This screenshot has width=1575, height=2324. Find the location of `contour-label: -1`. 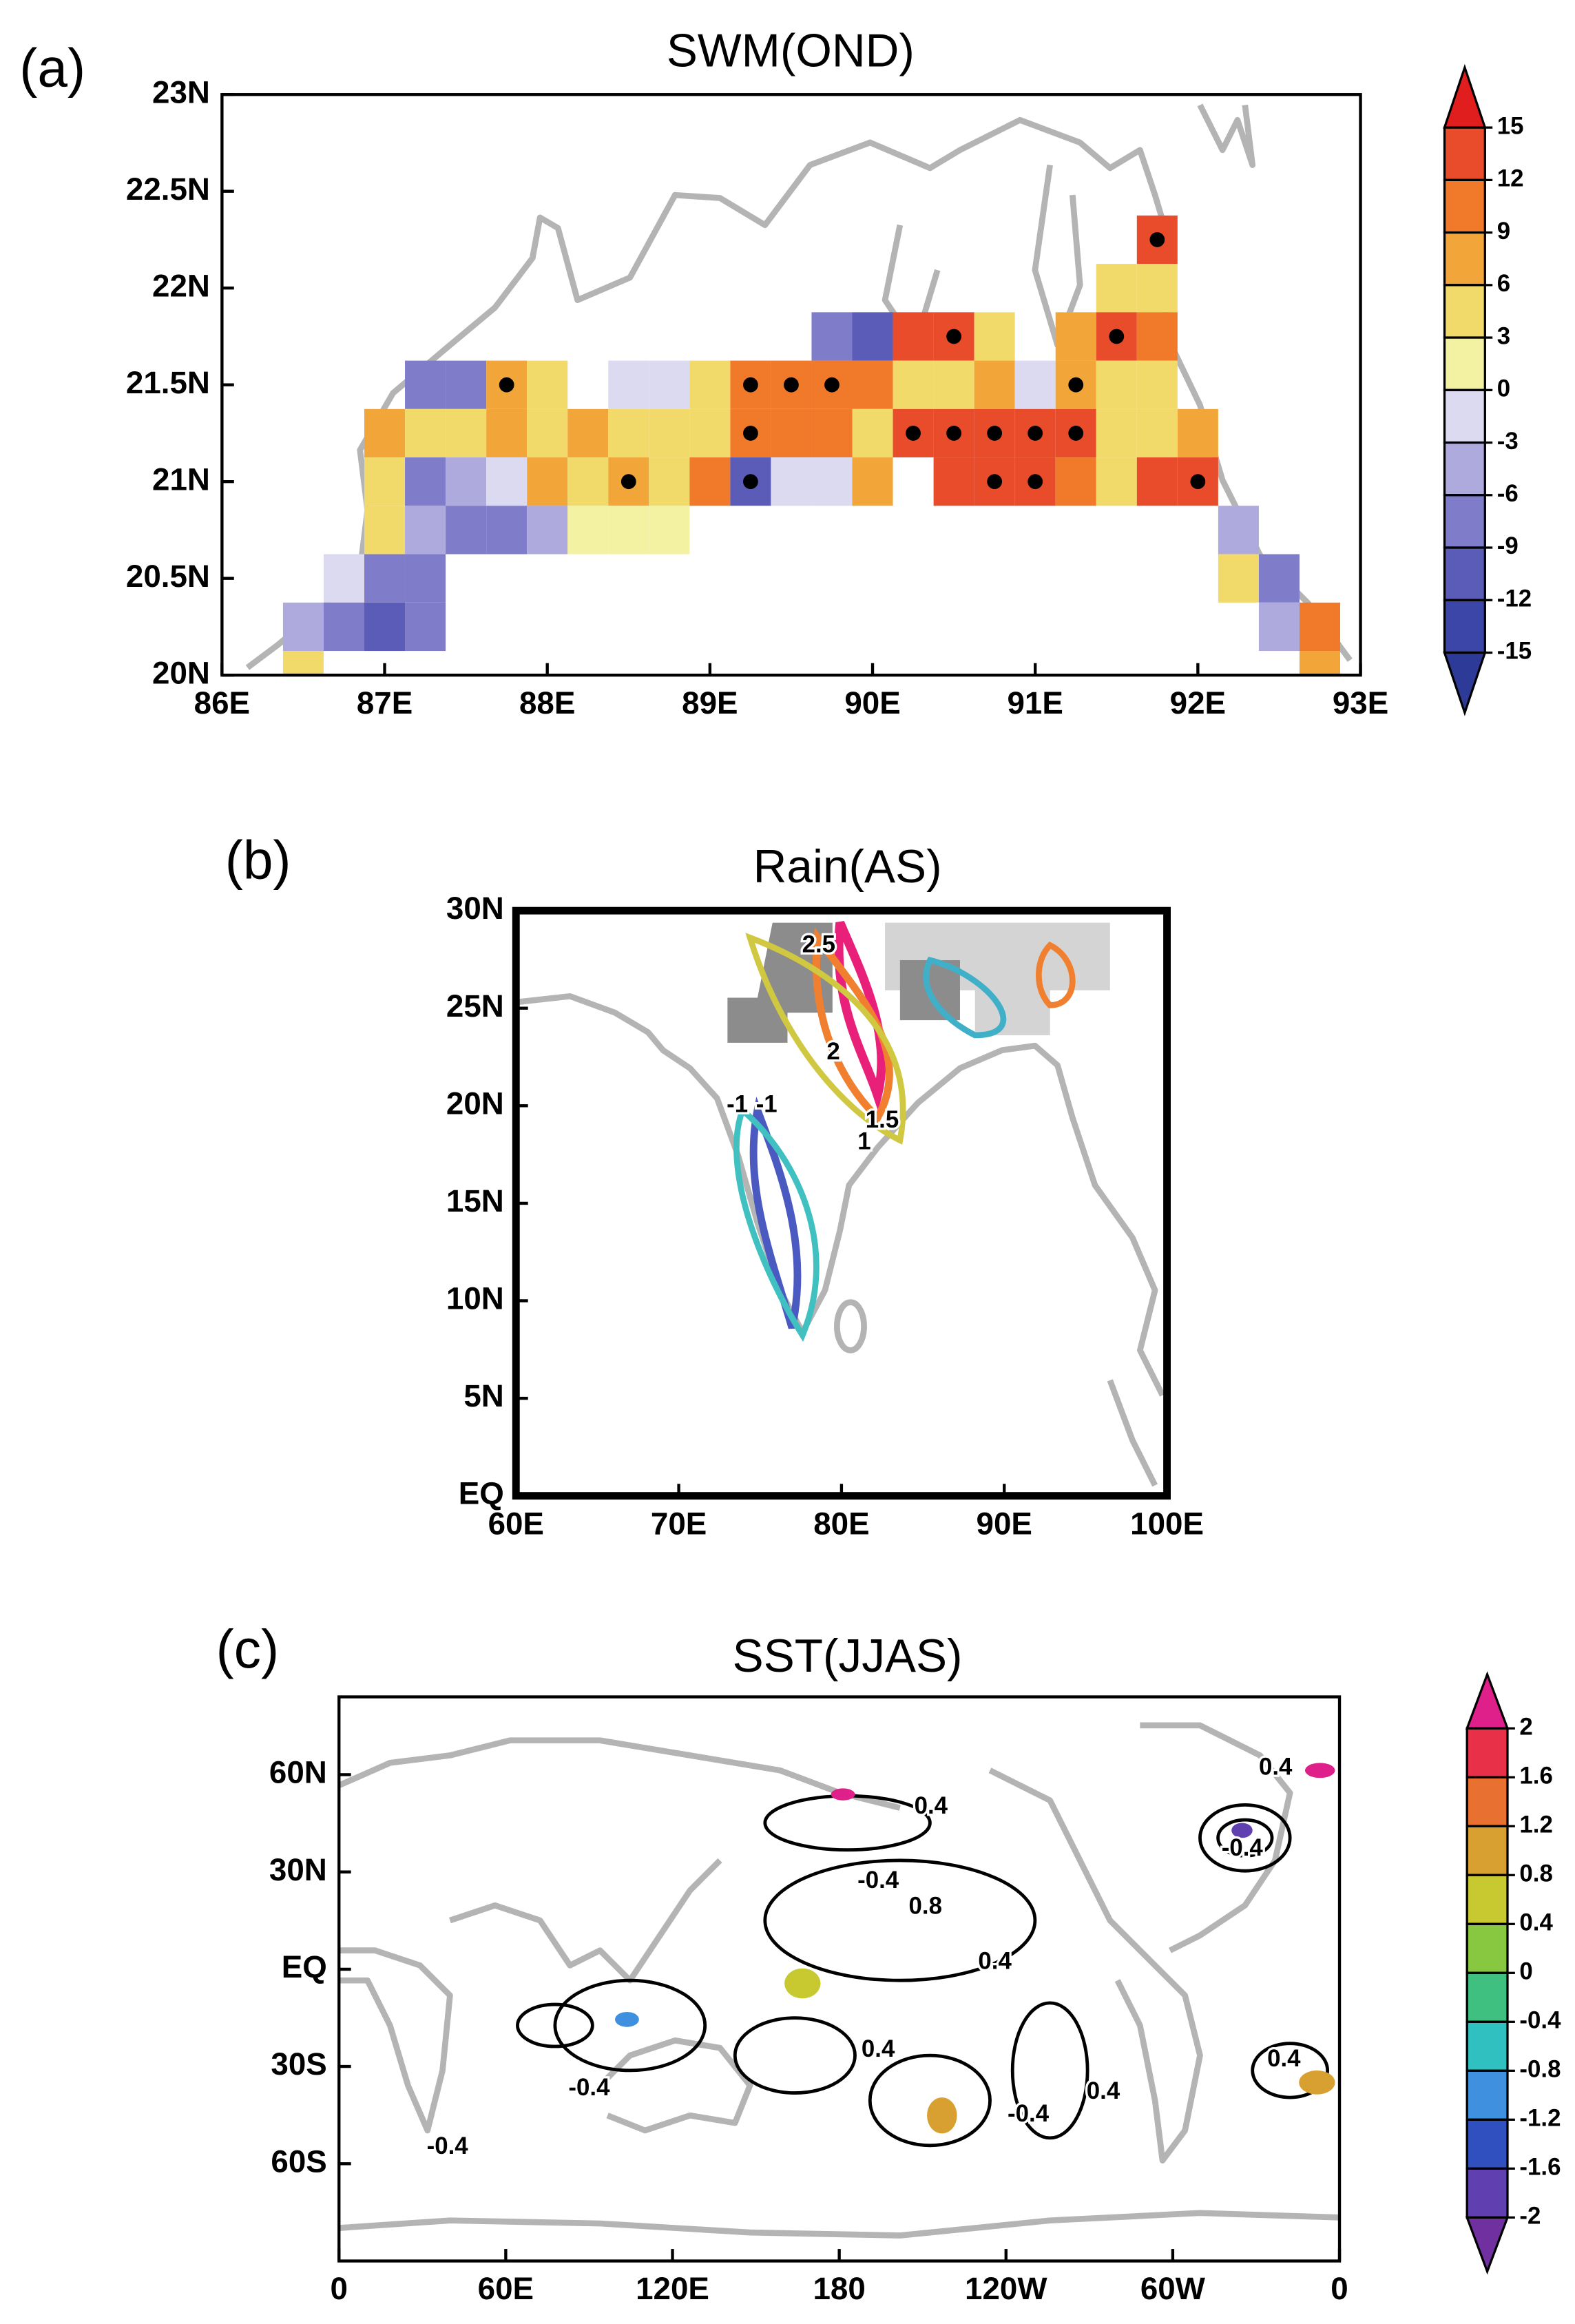

contour-label: -1 is located at coordinates (737, 1104).